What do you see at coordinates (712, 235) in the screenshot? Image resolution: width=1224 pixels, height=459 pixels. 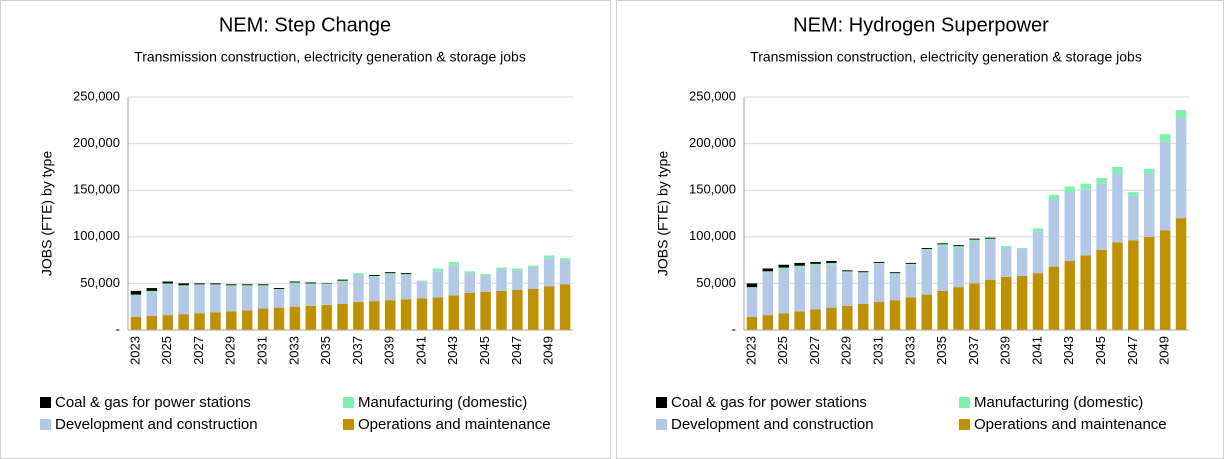 I see `y-tick-label: 100,000` at bounding box center [712, 235].